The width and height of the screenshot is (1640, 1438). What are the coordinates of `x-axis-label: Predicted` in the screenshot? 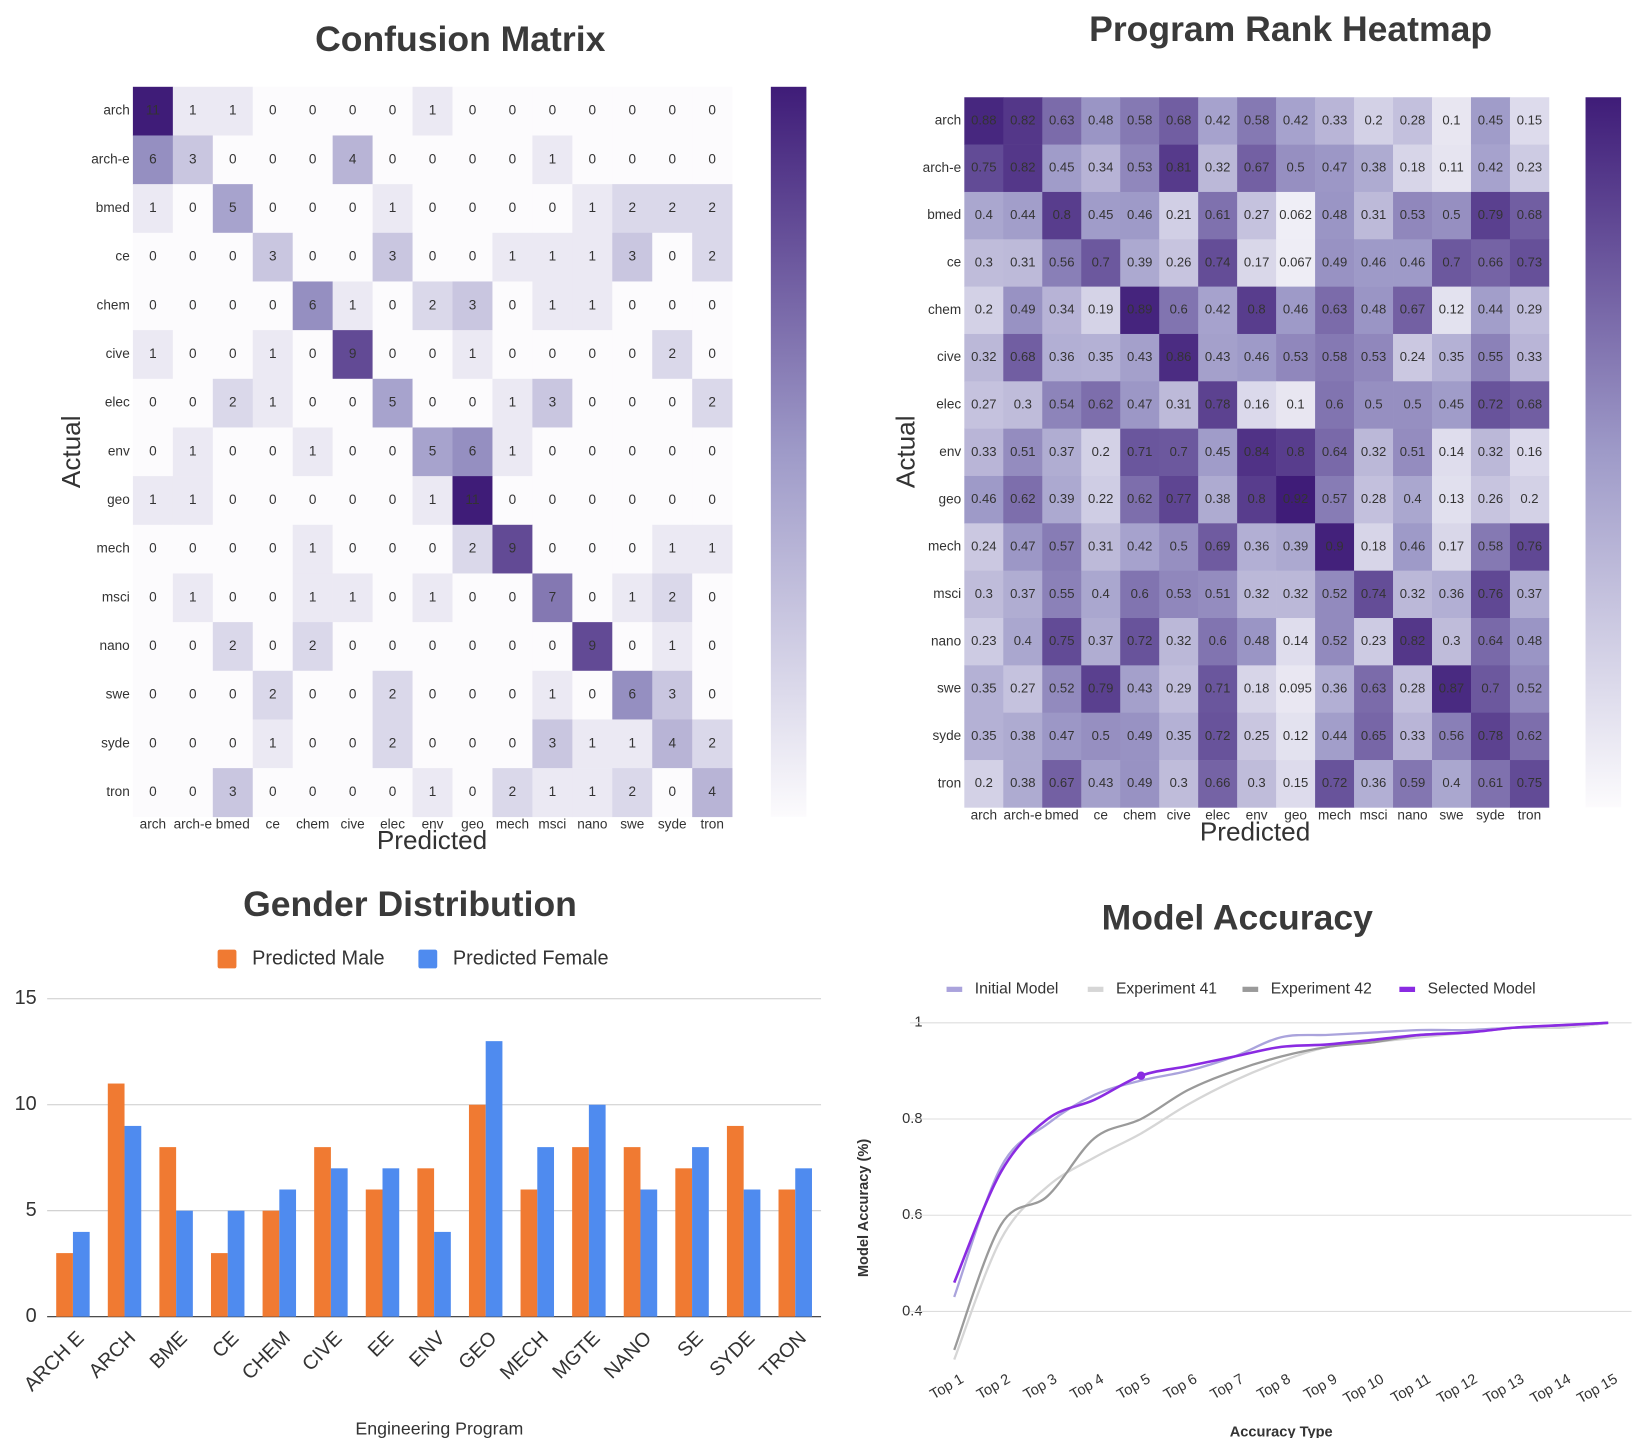 It's located at (432, 840).